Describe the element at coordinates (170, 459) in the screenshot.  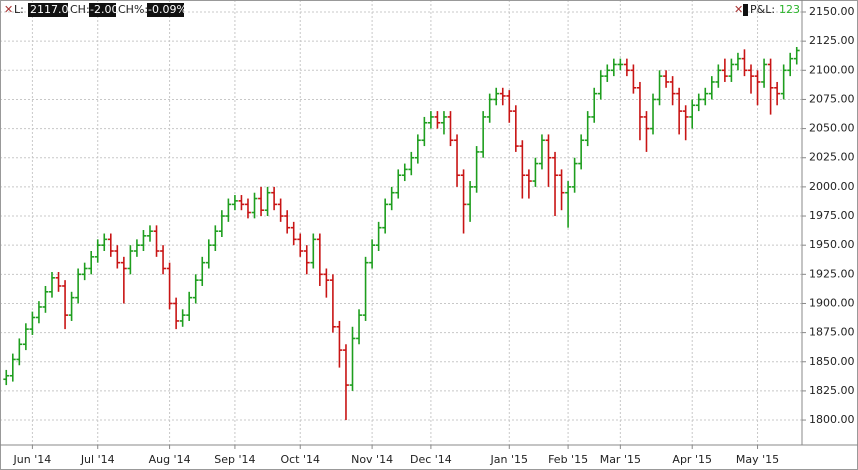
I see `x-tick-label: Aug '14` at that location.